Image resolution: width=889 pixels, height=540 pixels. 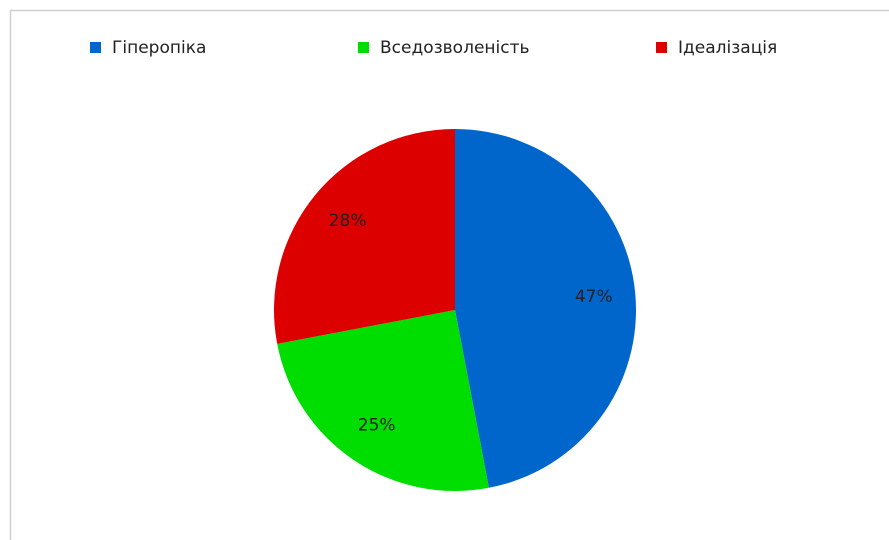 What do you see at coordinates (159, 48) in the screenshot?
I see `legend-label: Гіперопіка` at bounding box center [159, 48].